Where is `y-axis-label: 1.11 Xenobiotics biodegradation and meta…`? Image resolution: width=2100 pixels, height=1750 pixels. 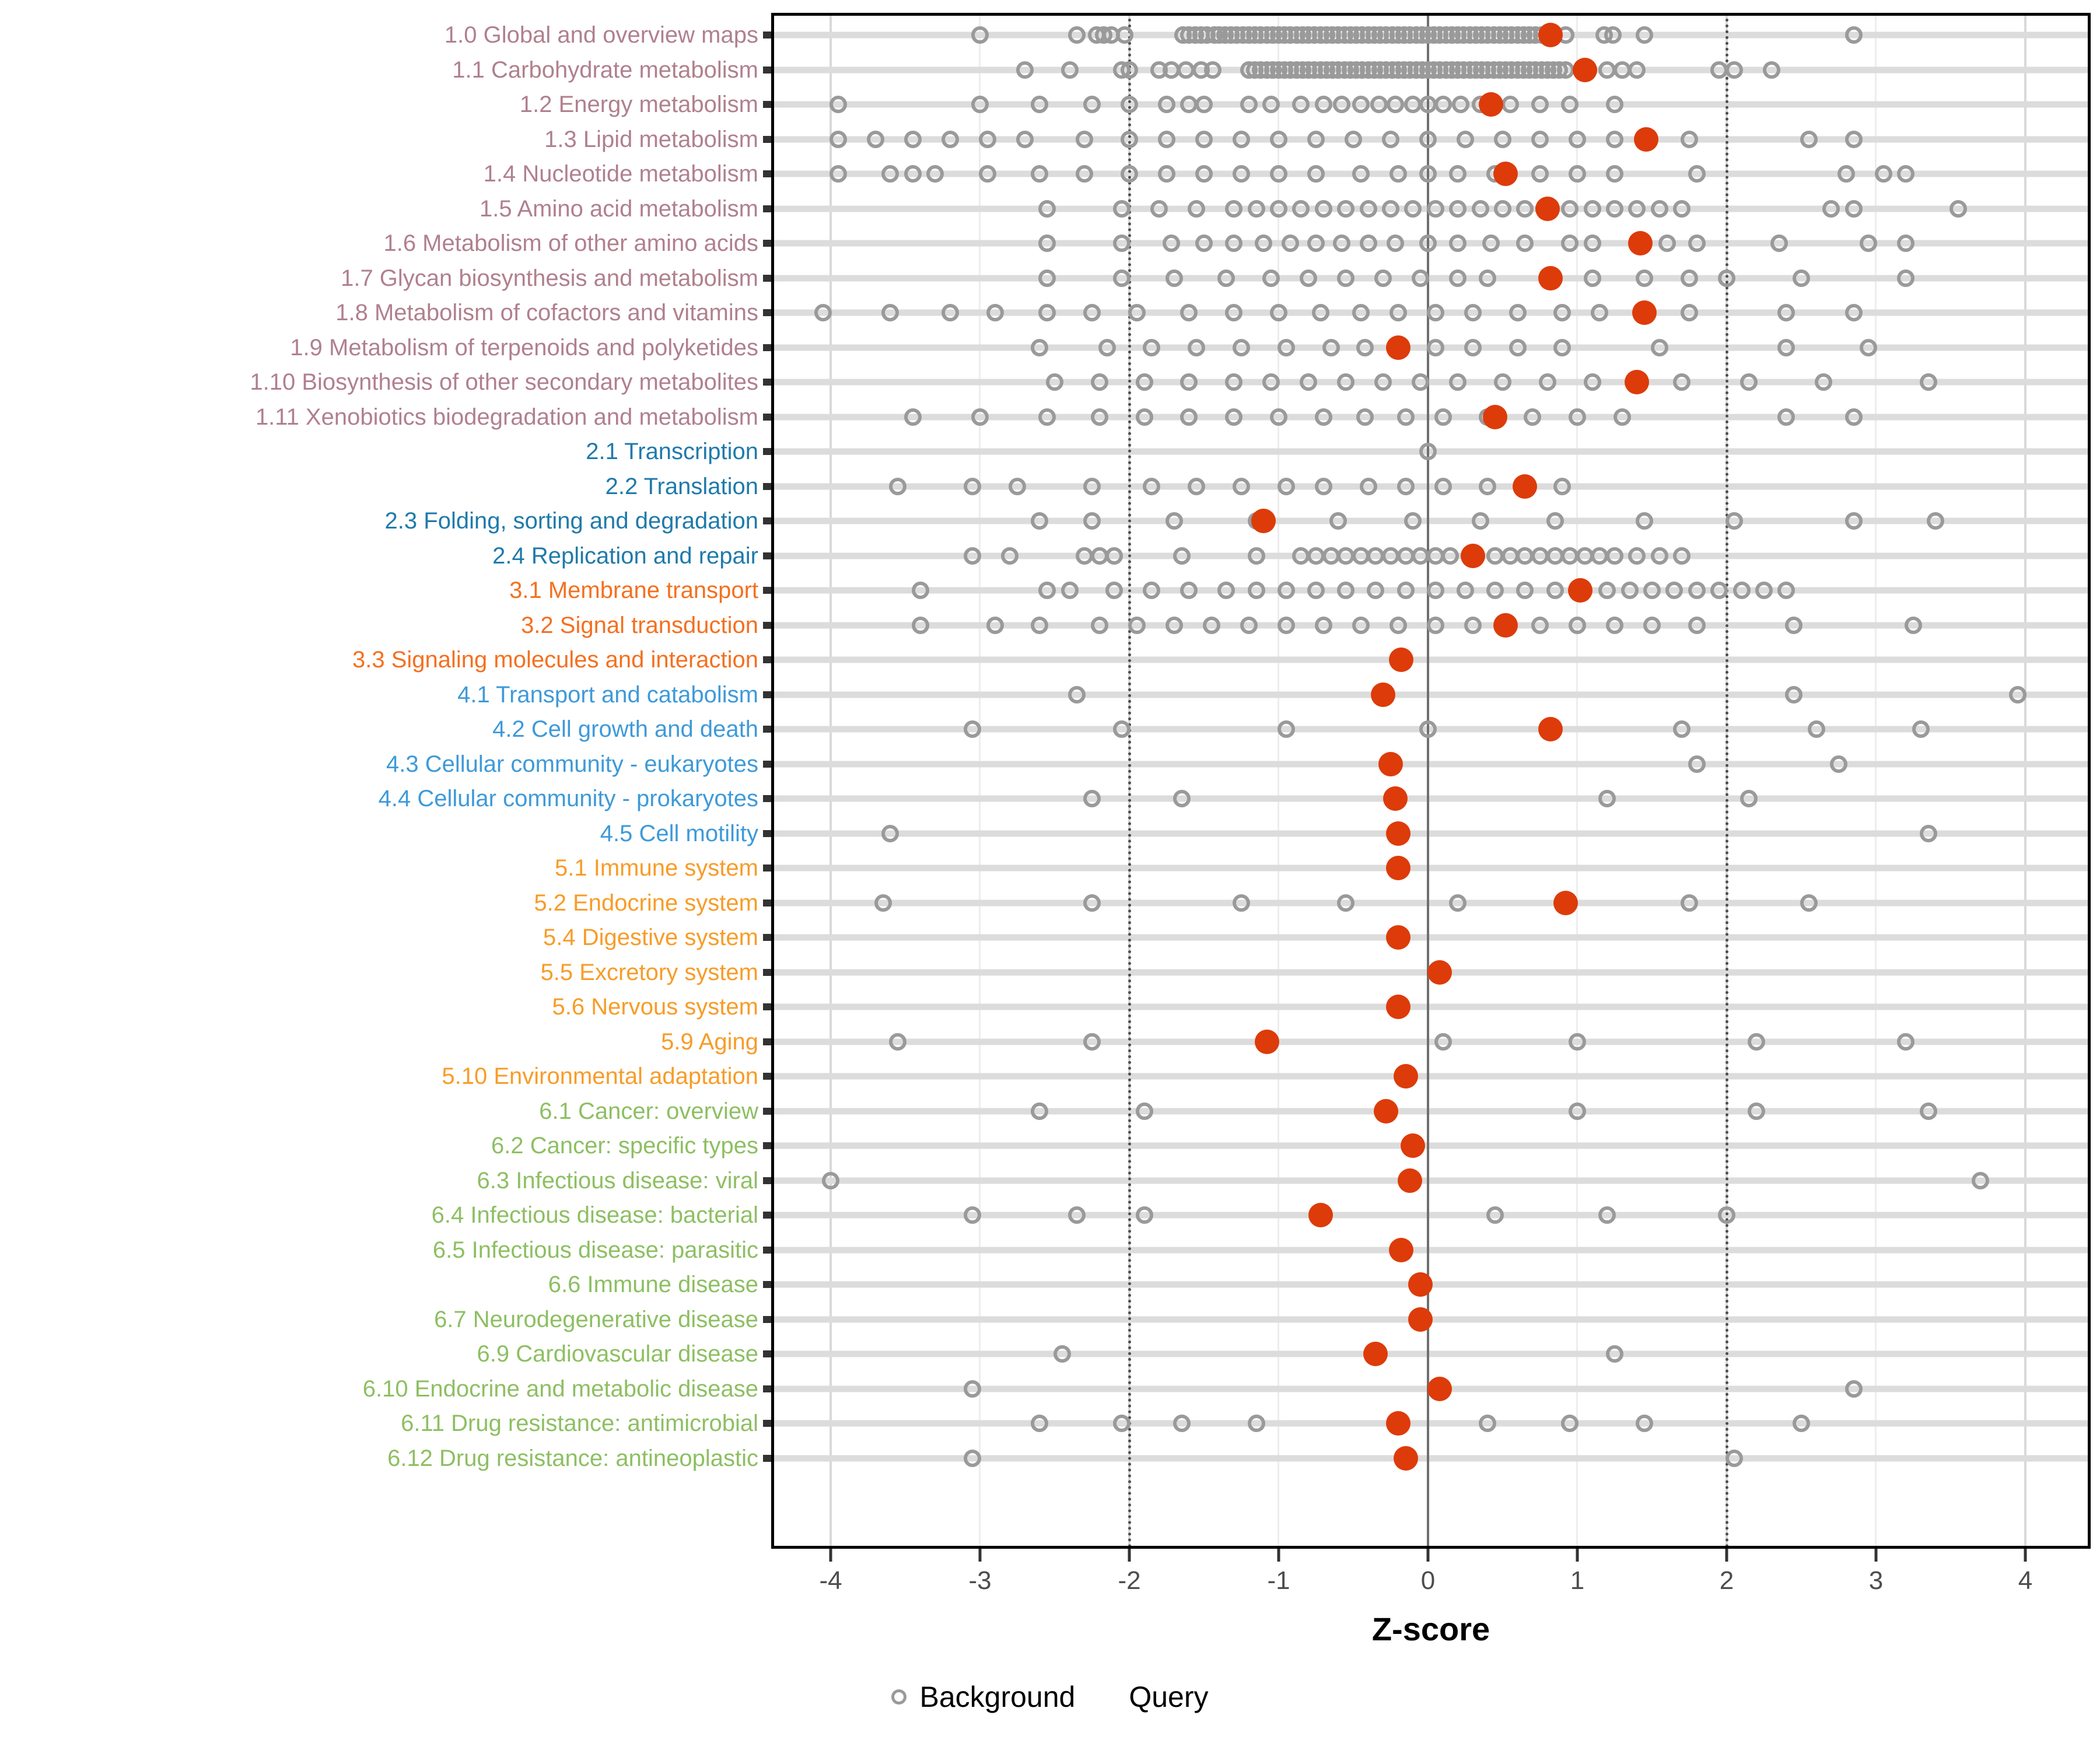 y-axis-label: 1.11 Xenobiotics biodegradation and meta… is located at coordinates (506, 417).